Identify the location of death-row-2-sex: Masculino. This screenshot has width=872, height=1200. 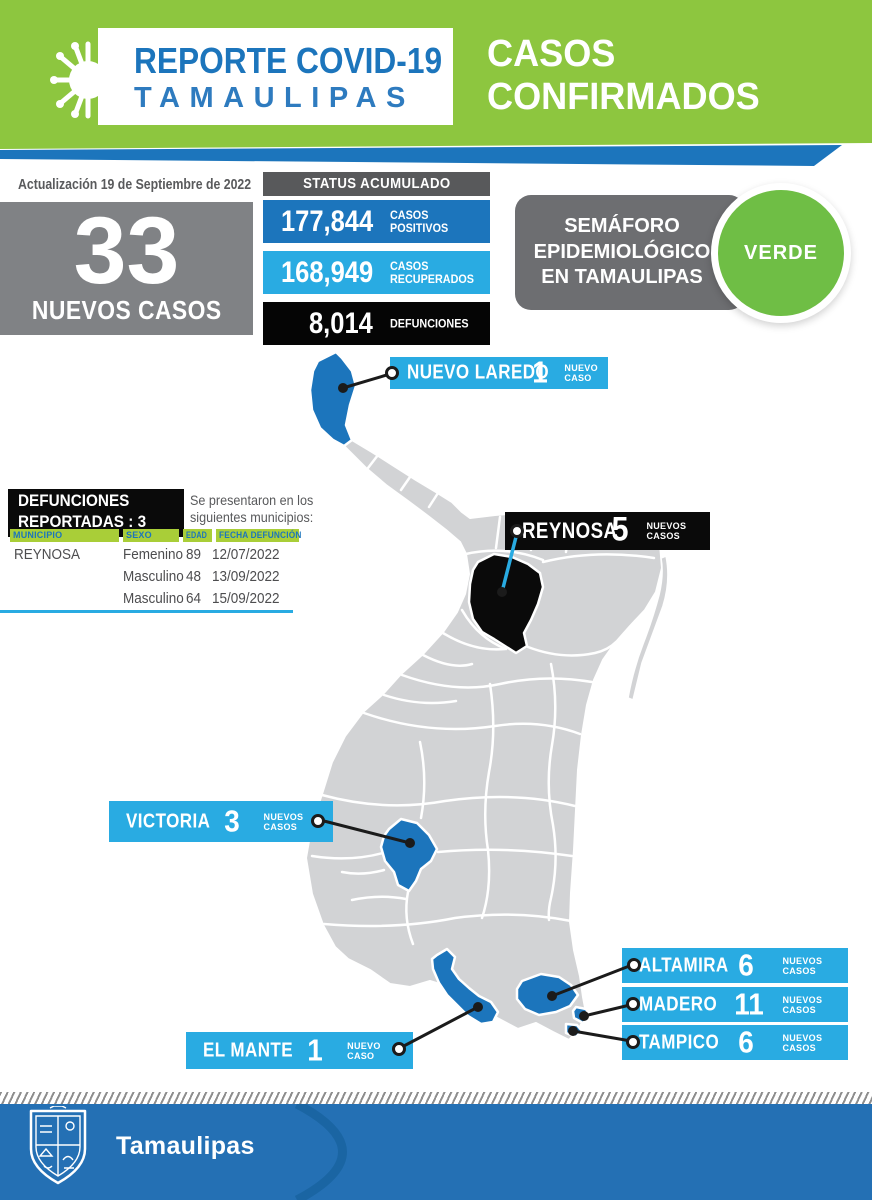
(153, 576).